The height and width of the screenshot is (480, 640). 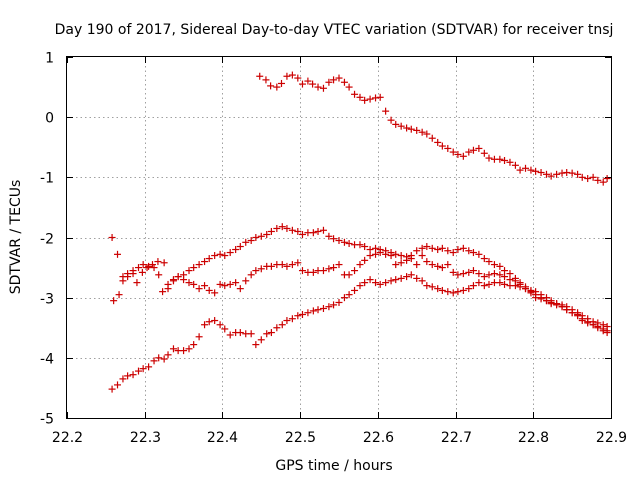 What do you see at coordinates (47, 179) in the screenshot?
I see `y-tick-label: -1` at bounding box center [47, 179].